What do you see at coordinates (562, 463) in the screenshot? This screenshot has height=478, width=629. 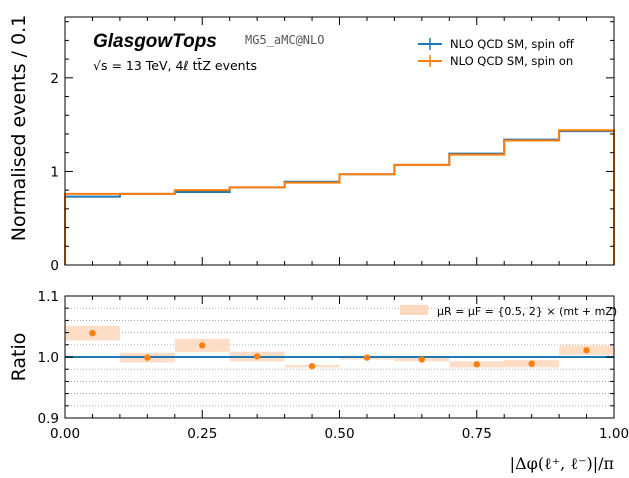 I see `x-axis-title: |Δφ(ℓ⁺, ℓ⁻)|/π` at bounding box center [562, 463].